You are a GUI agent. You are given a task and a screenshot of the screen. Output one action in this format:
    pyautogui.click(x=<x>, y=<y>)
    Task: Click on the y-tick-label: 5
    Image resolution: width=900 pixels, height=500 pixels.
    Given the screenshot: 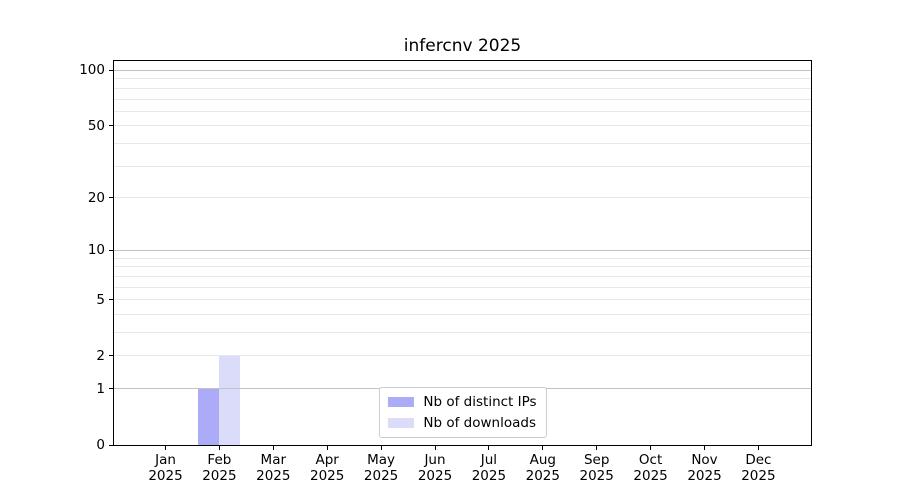 What is the action you would take?
    pyautogui.click(x=100, y=299)
    